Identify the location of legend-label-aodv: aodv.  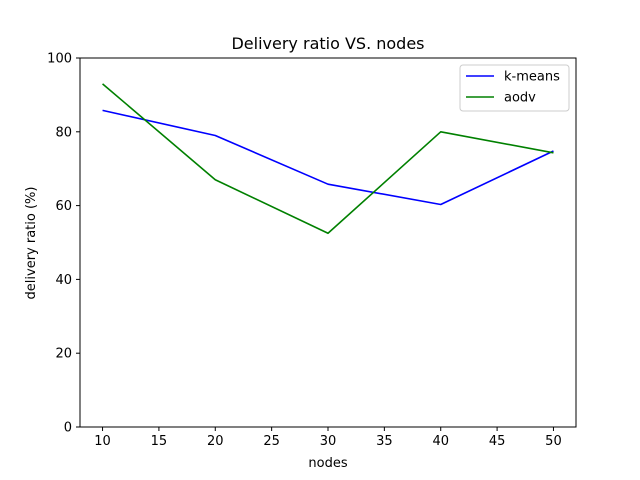
(520, 98).